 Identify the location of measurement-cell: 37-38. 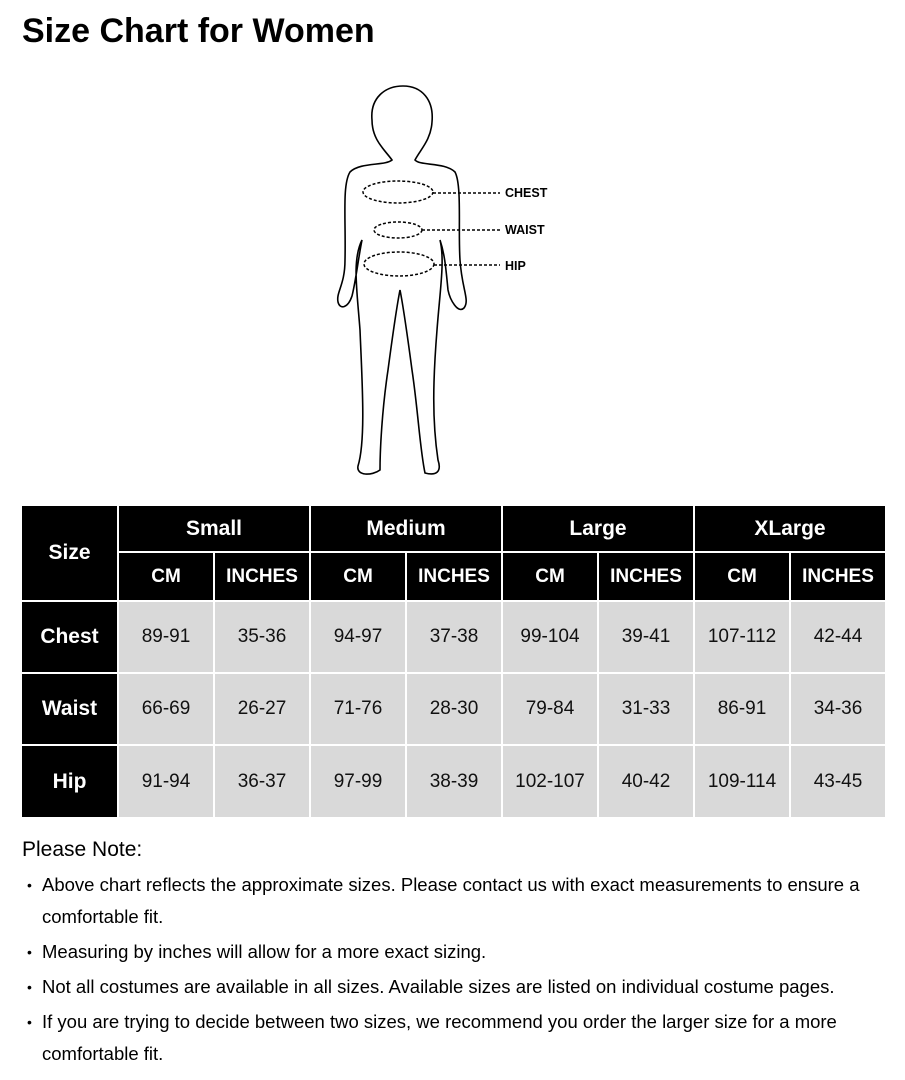
(454, 637).